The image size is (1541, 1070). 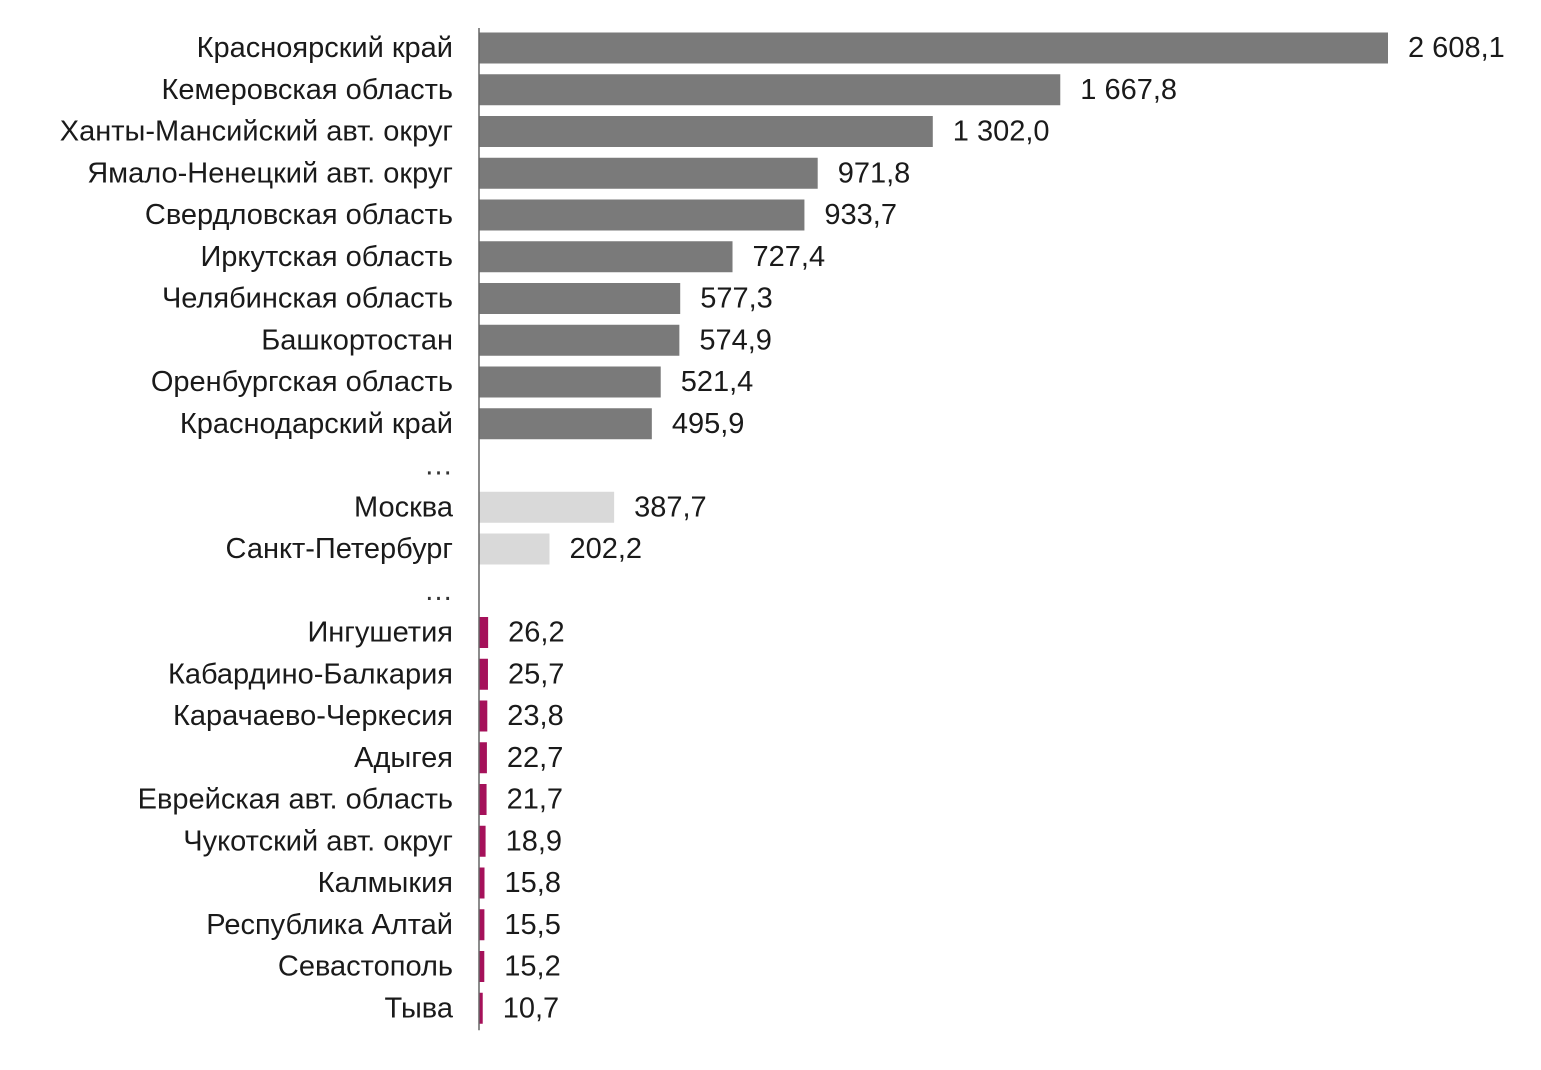 What do you see at coordinates (313, 716) in the screenshot?
I see `category-label: Карачаево-Черкесия` at bounding box center [313, 716].